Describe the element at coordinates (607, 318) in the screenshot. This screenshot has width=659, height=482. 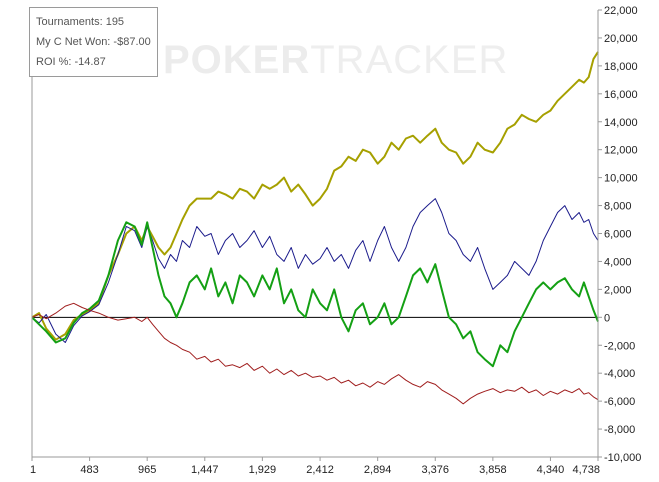
I see `y-tick-label: 0` at that location.